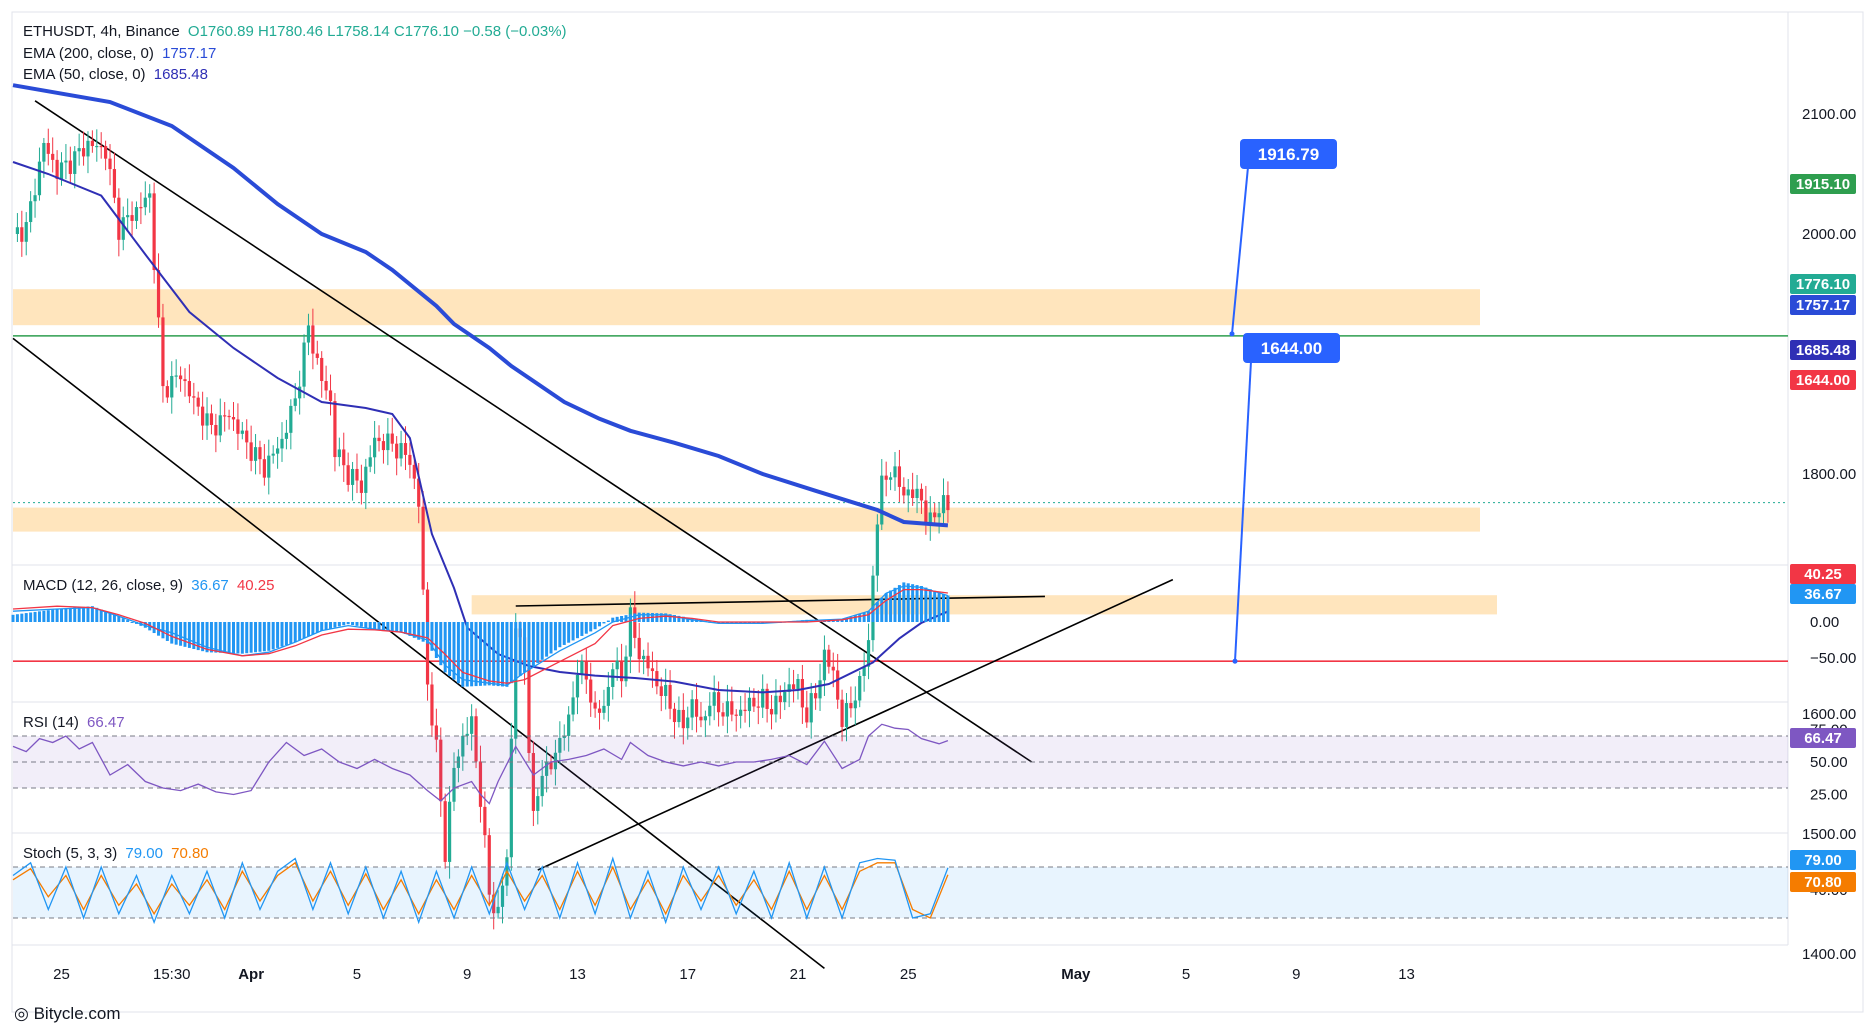  Describe the element at coordinates (1829, 834) in the screenshot. I see `price-tick-label: 1500.00` at that location.